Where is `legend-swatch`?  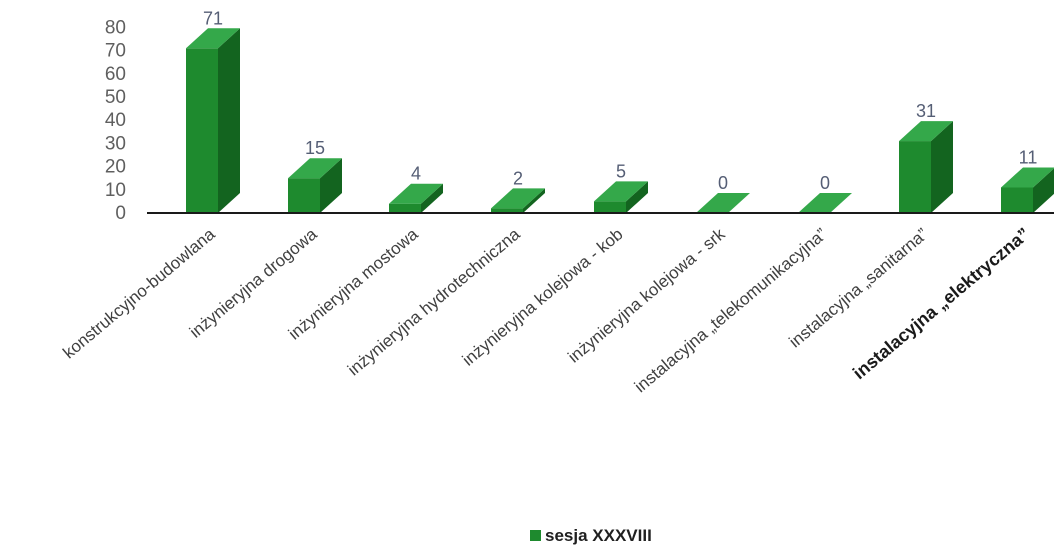
legend-swatch is located at coordinates (535, 535).